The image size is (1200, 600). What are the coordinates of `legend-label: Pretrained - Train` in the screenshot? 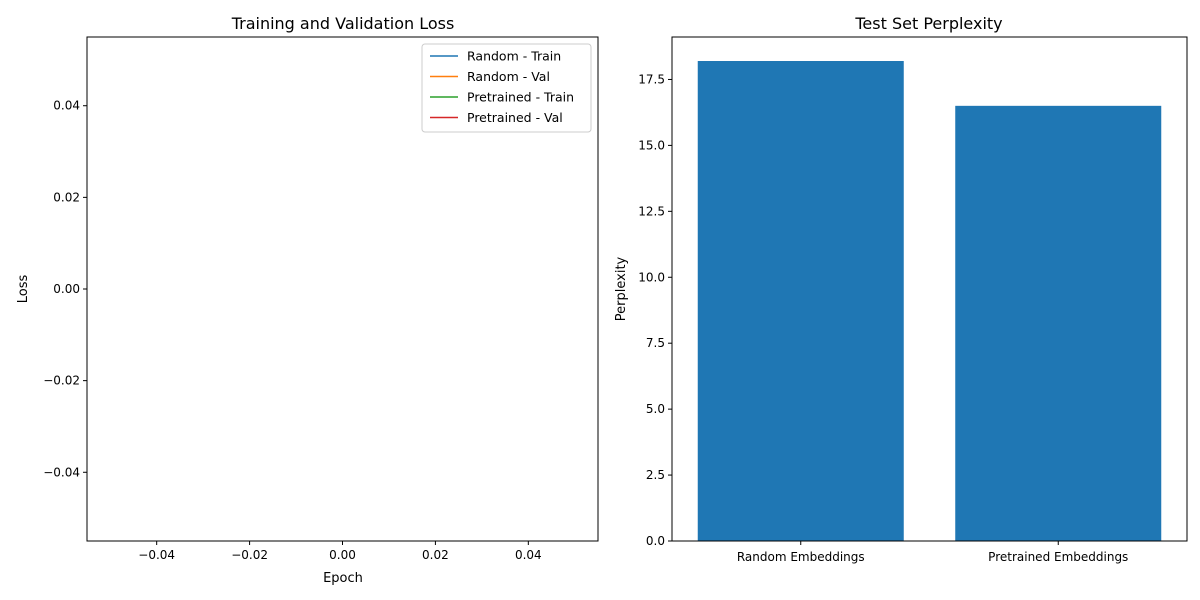 It's located at (520, 97).